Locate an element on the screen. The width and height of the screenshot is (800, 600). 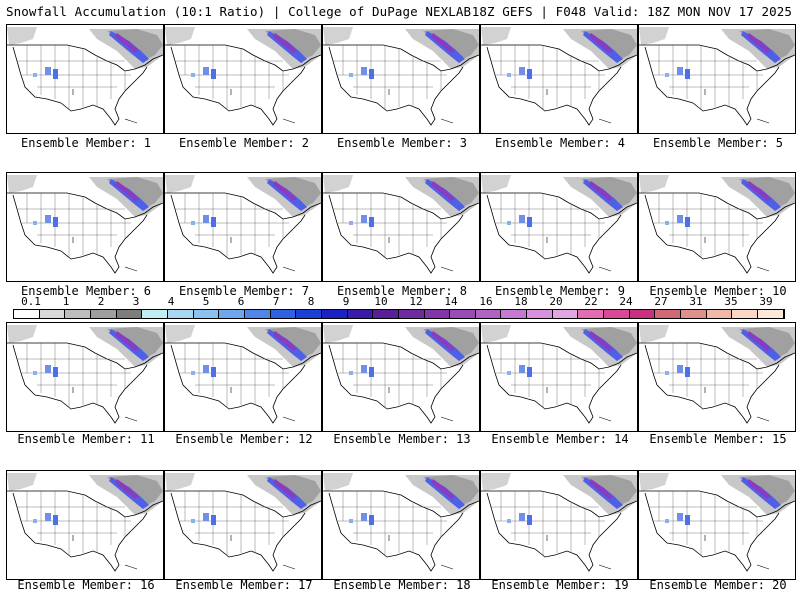
color-scale-tick-label: 14 is located at coordinates (451, 301).